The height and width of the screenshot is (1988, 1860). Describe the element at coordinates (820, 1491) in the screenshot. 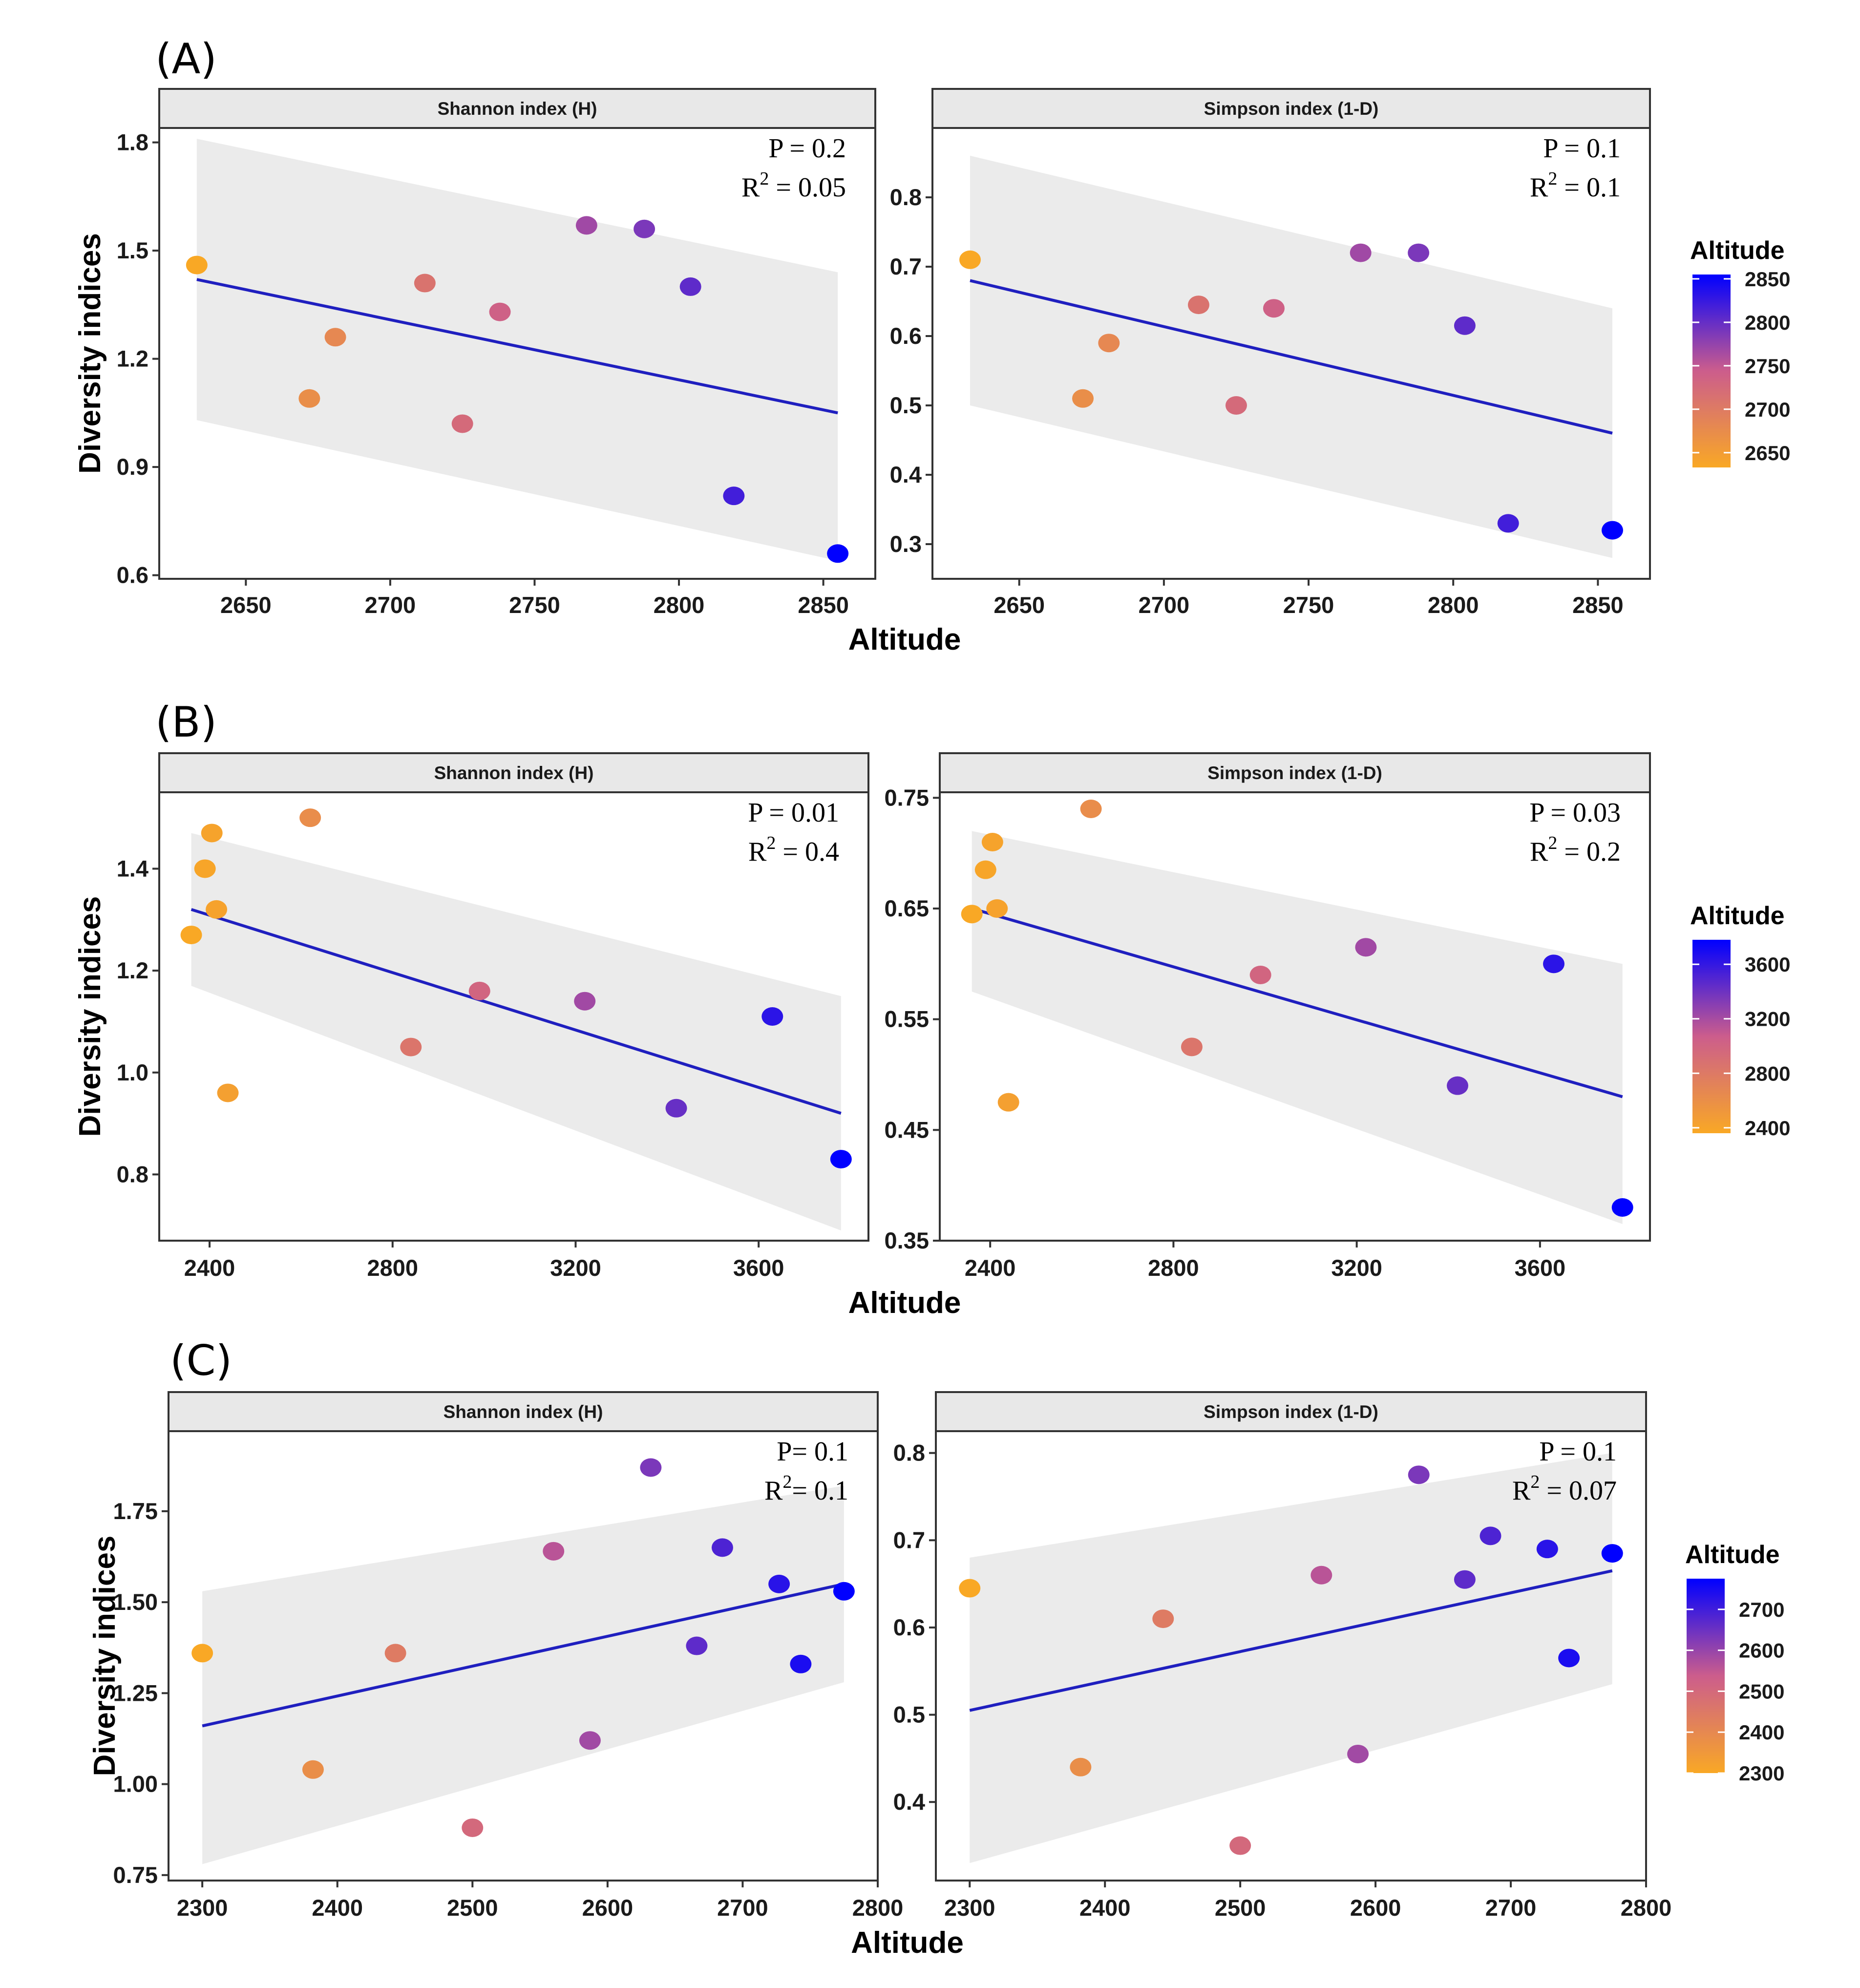

I see `r2-value: = 0.1` at that location.